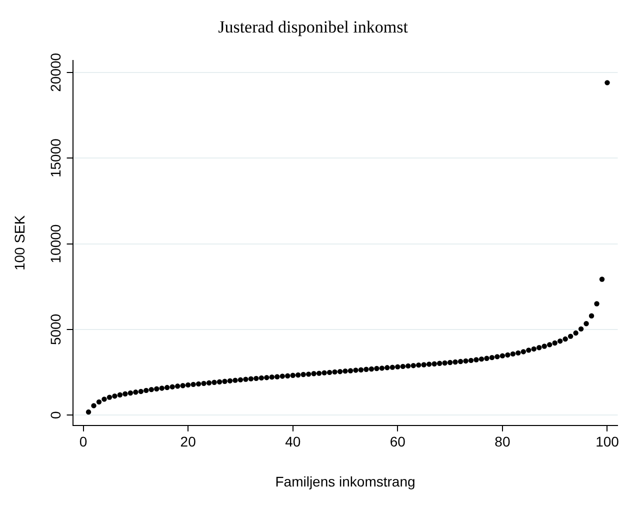 The width and height of the screenshot is (622, 509). What do you see at coordinates (608, 442) in the screenshot?
I see `x-tick-label: 100` at bounding box center [608, 442].